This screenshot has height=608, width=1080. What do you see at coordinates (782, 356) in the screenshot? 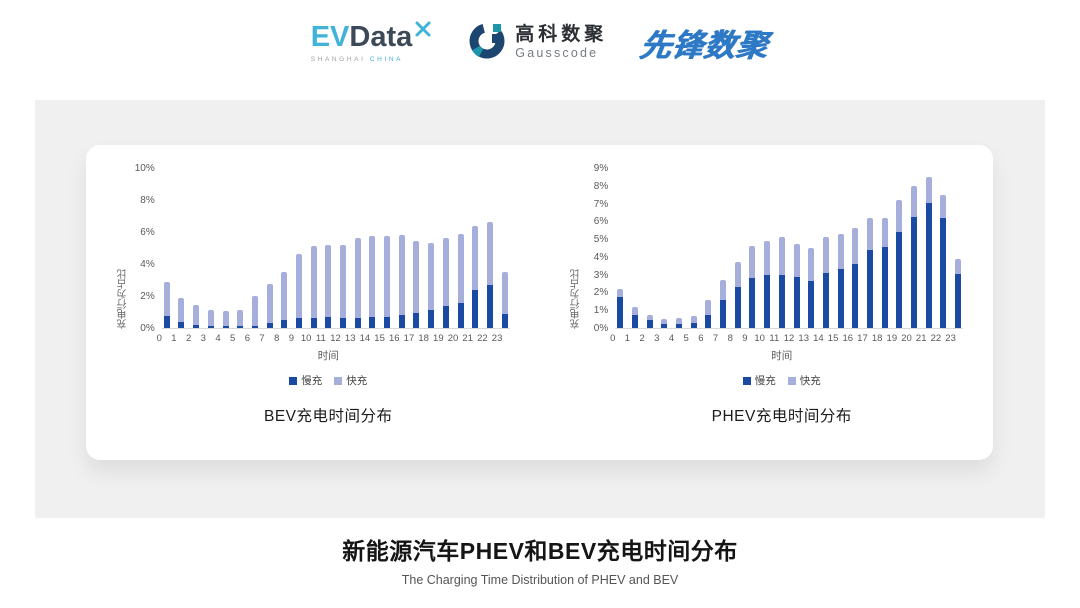
I see `phev-x-axis-title: 时间` at bounding box center [782, 356].